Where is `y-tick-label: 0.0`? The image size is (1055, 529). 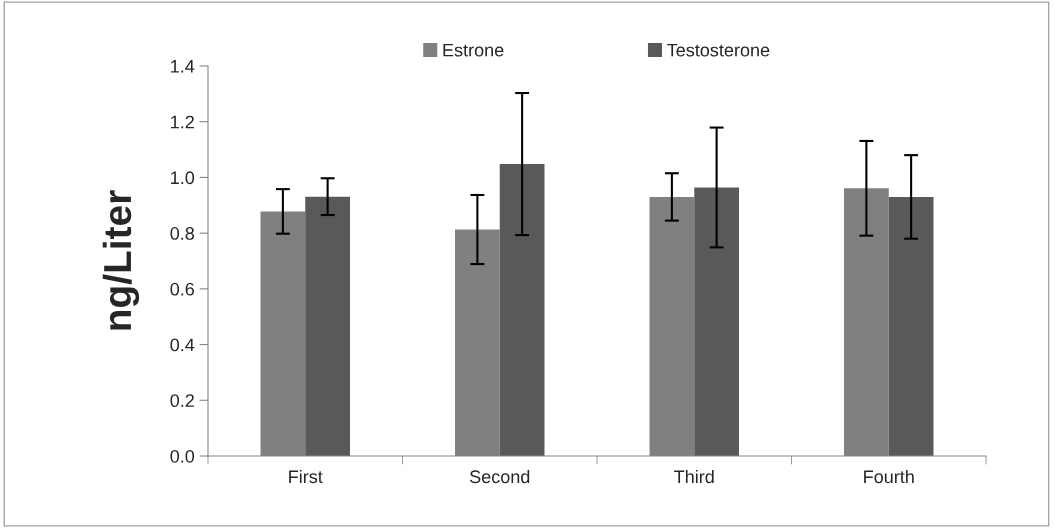
y-tick-label: 0.0 is located at coordinates (182, 456).